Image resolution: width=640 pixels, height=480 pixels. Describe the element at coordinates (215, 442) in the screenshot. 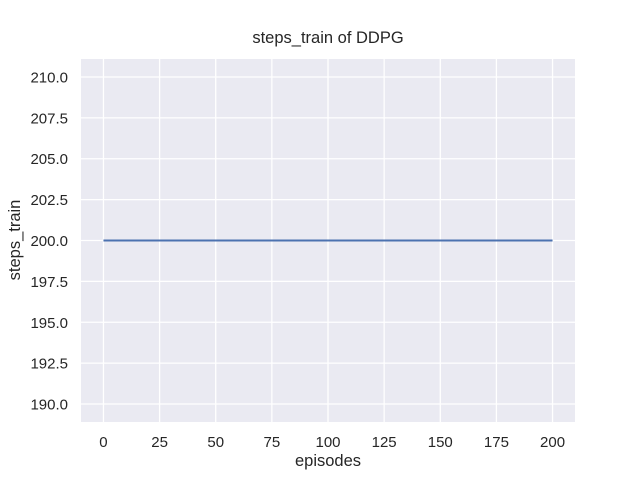

I see `x-tick-label: 50` at that location.